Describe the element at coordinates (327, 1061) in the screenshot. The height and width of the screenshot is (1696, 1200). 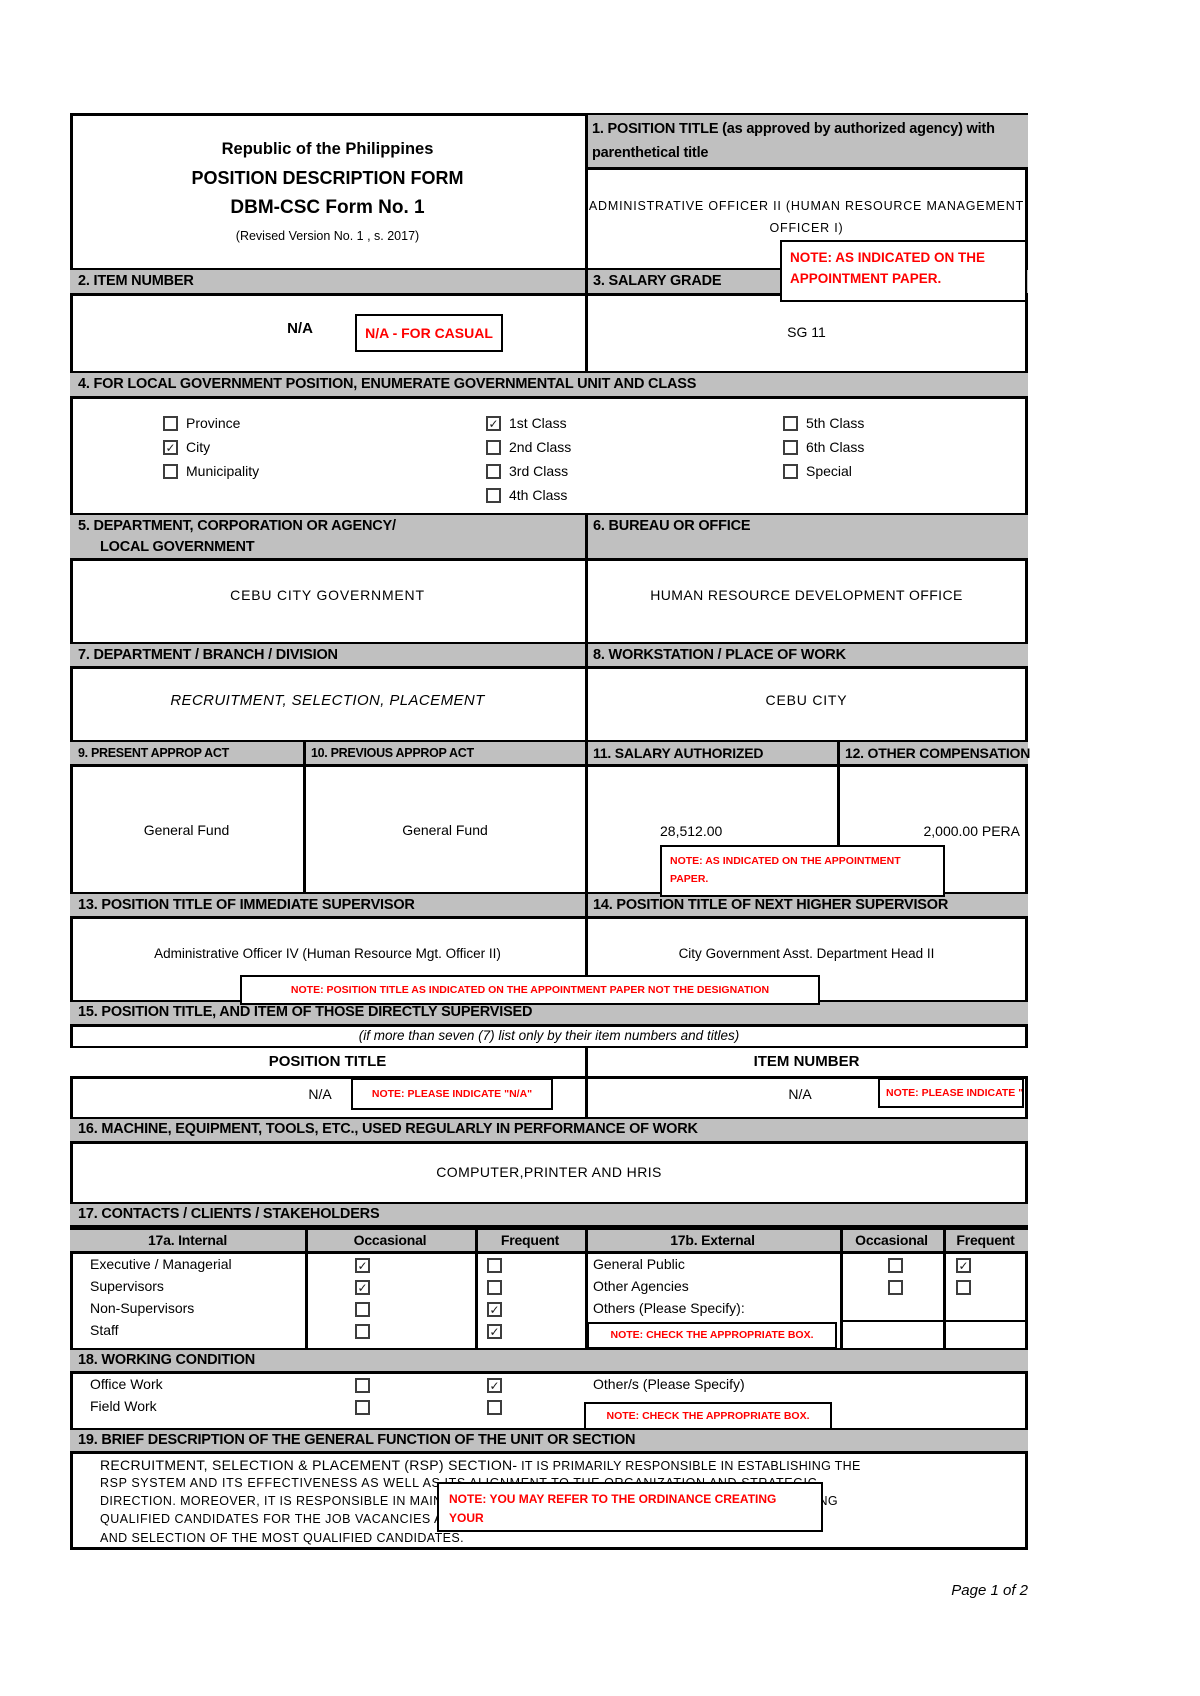
I see `position-title-column-header: POSITION TITLE` at that location.